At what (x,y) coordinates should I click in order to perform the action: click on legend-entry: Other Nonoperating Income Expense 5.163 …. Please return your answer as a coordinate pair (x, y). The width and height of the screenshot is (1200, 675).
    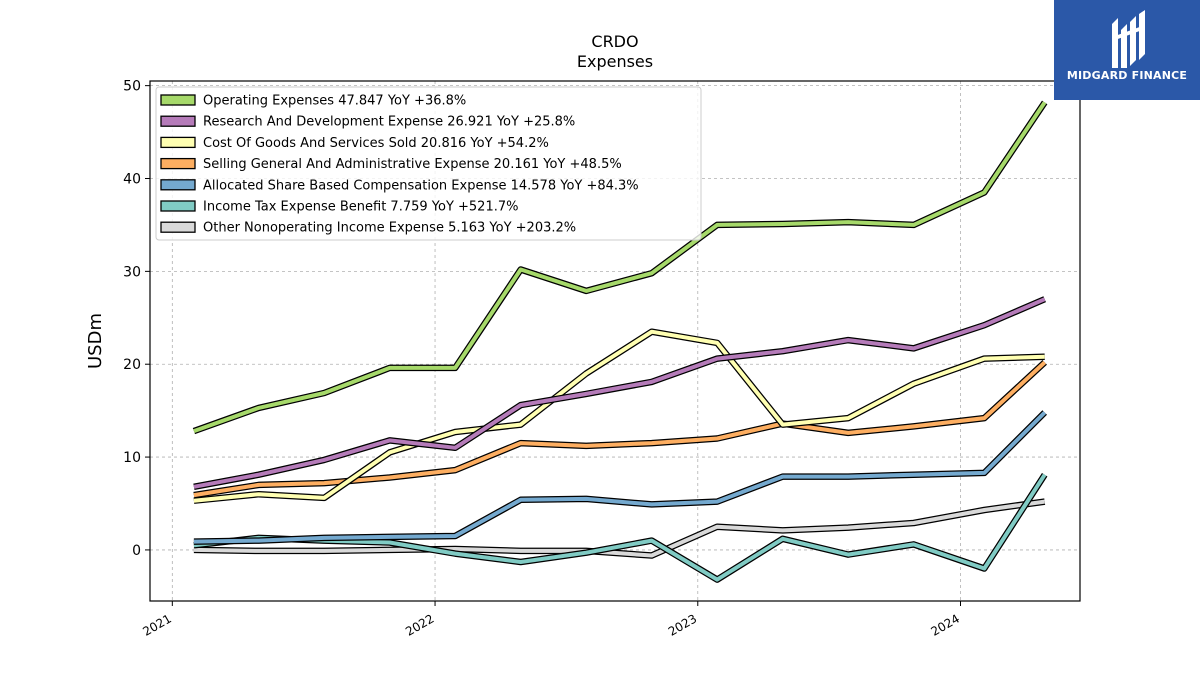
    Looking at the image, I should click on (389, 228).